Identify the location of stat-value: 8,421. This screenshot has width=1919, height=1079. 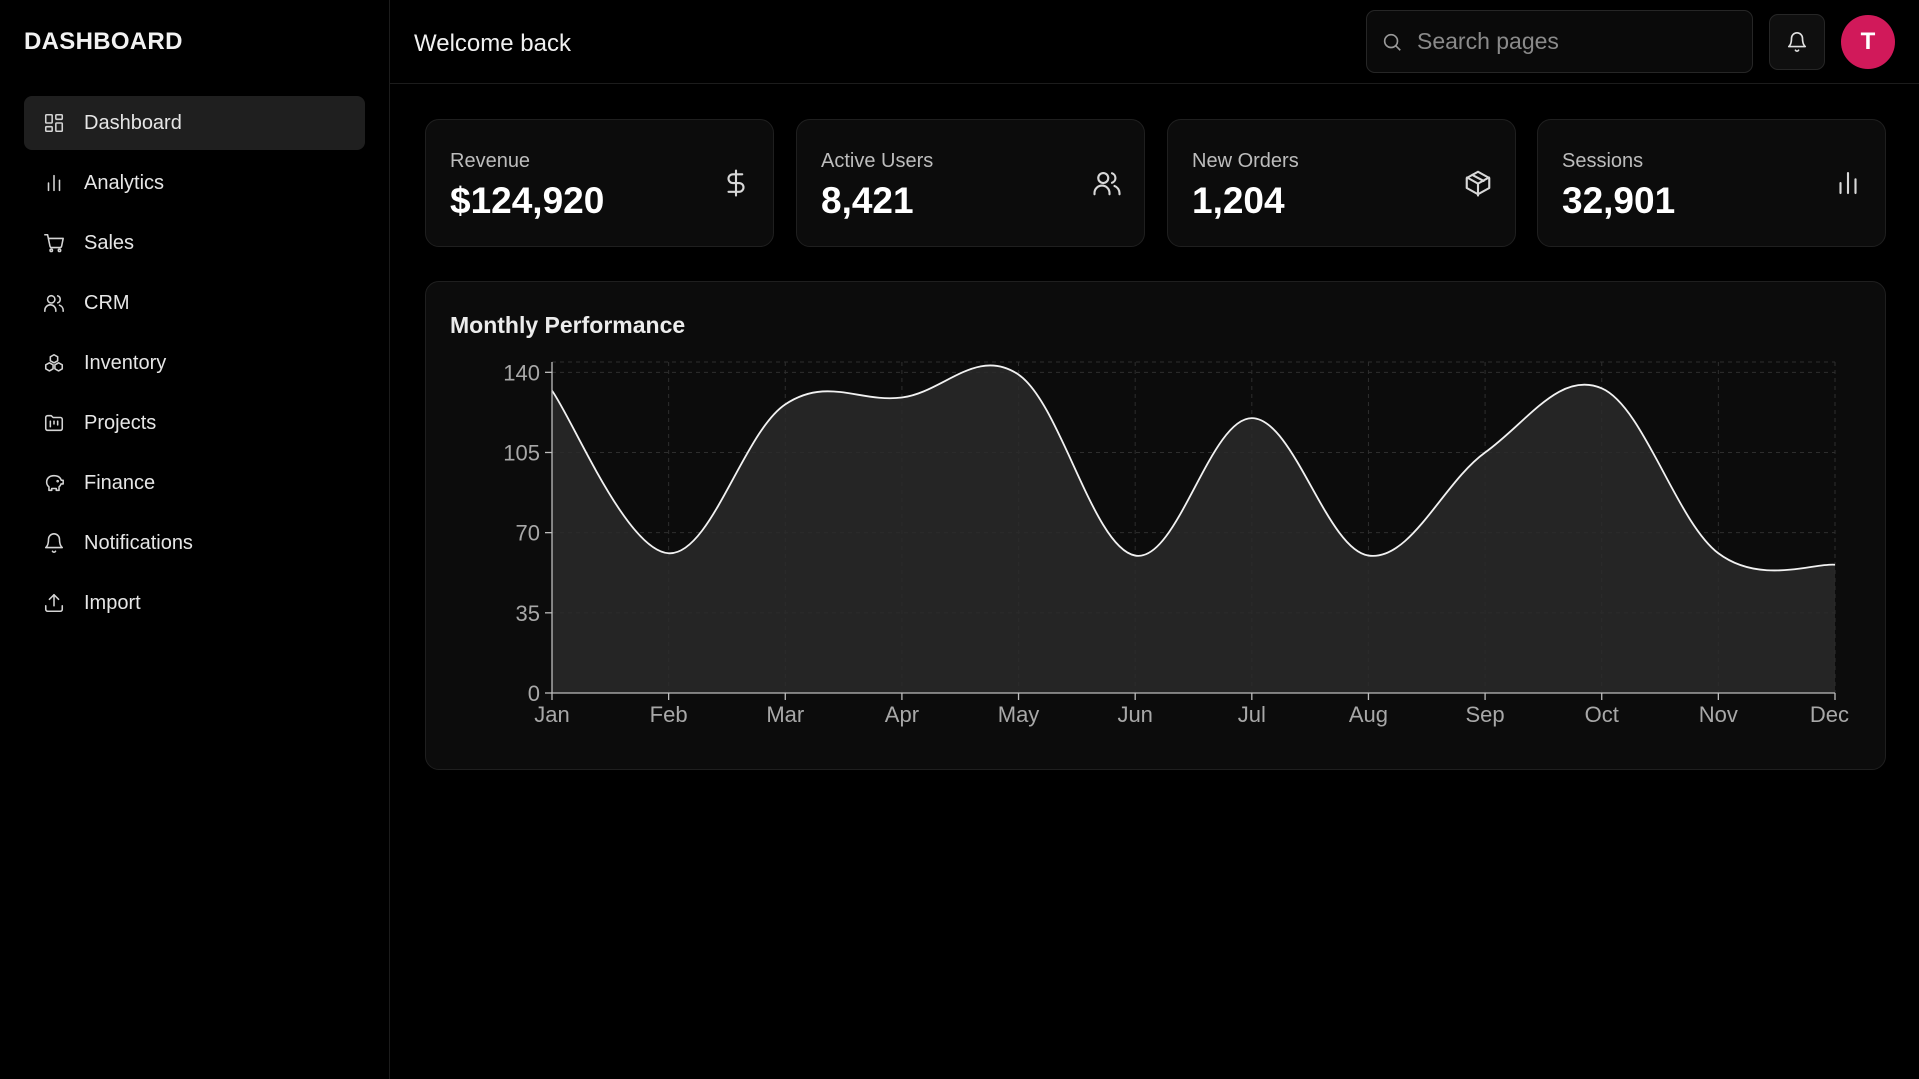
(867, 201).